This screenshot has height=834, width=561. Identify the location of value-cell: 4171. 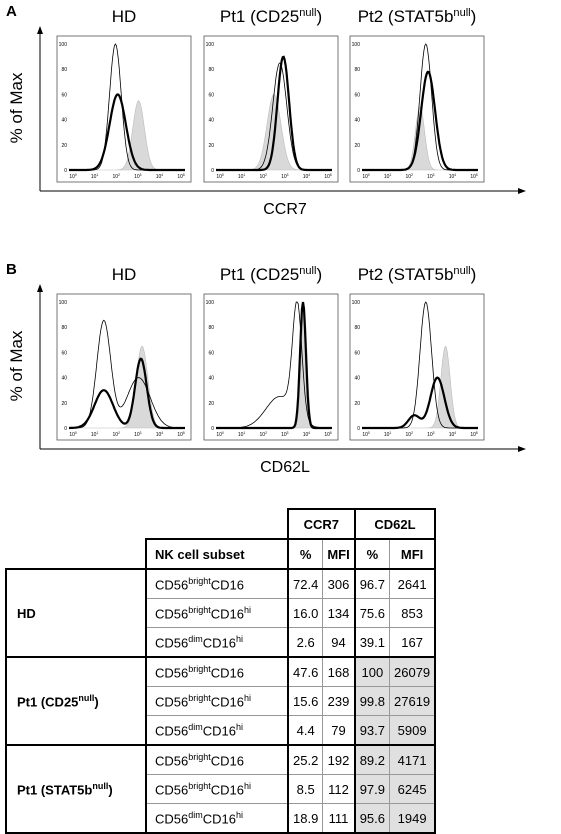
(413, 759).